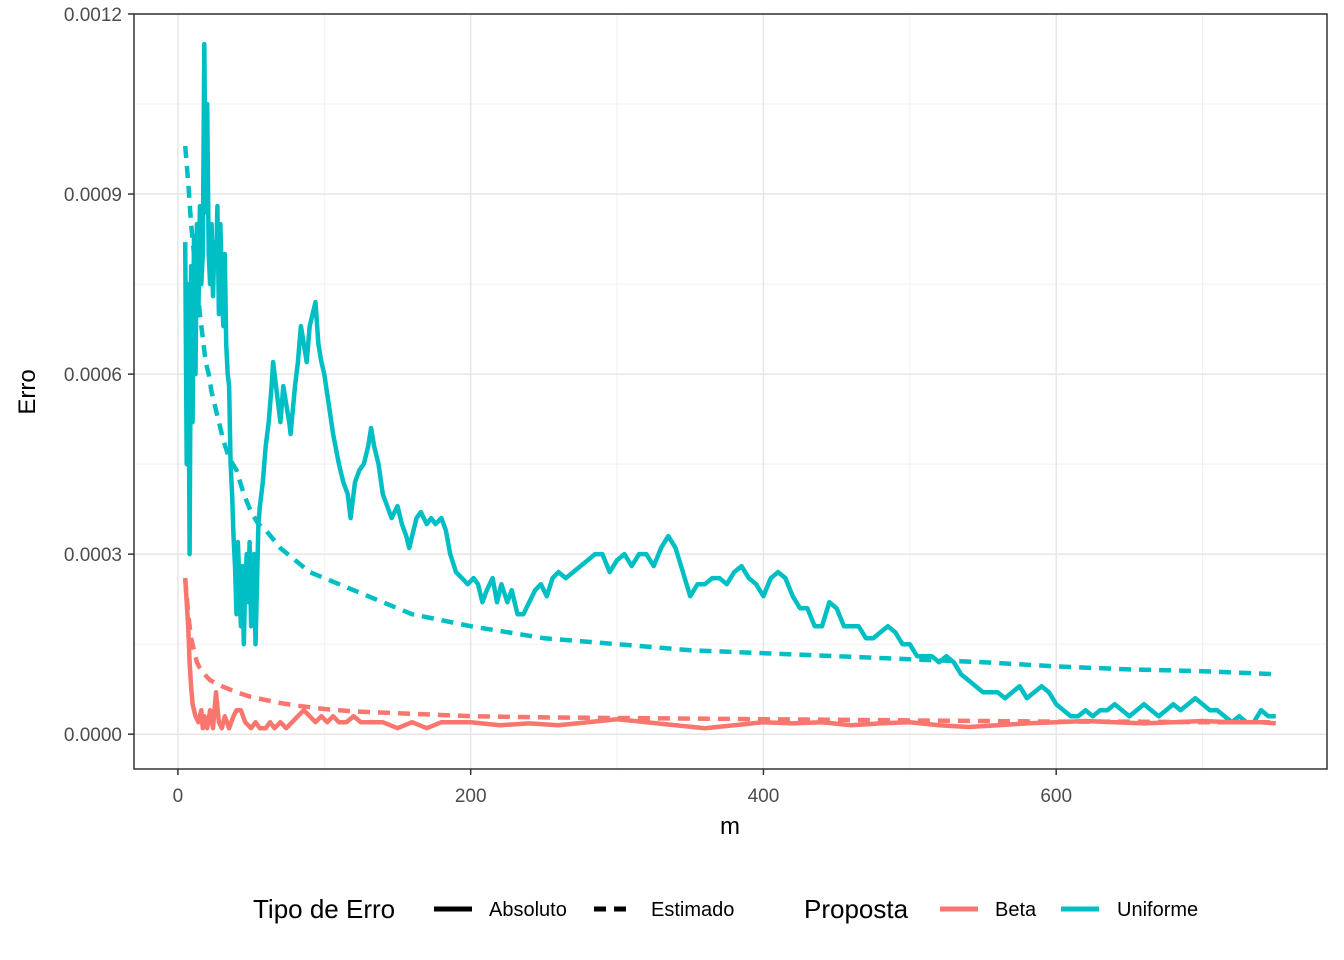 This screenshot has width=1344, height=960. I want to click on x-tick-label: 600, so click(1056, 796).